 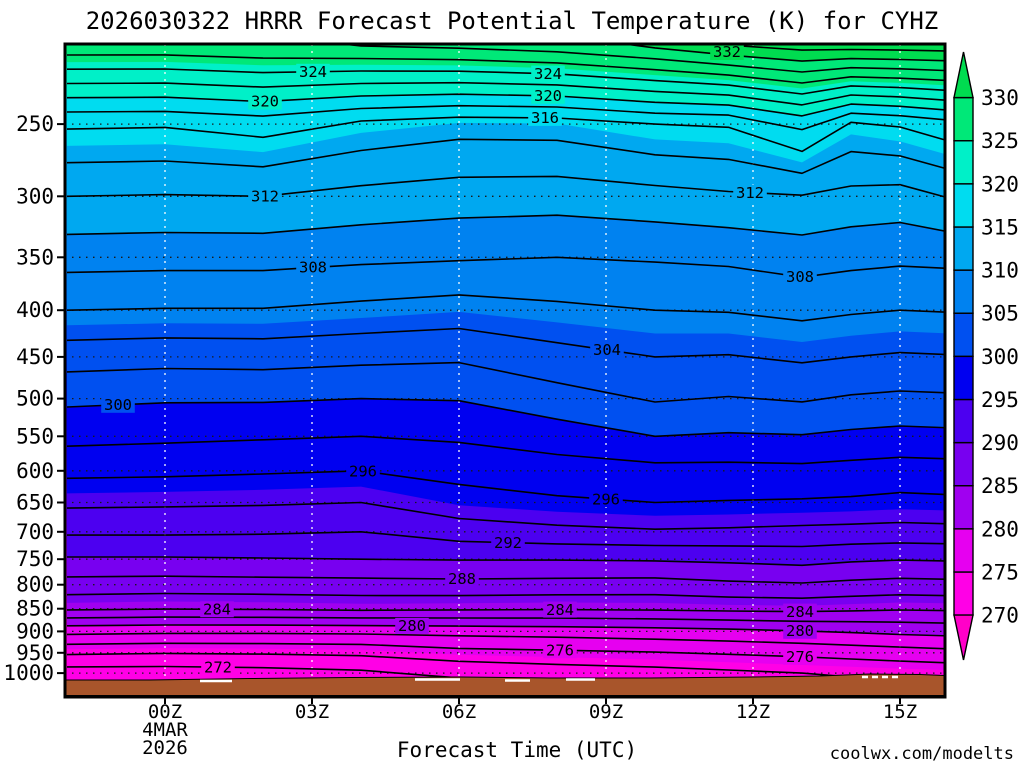 What do you see at coordinates (508, 543) in the screenshot?
I see `contour-label-292: 292` at bounding box center [508, 543].